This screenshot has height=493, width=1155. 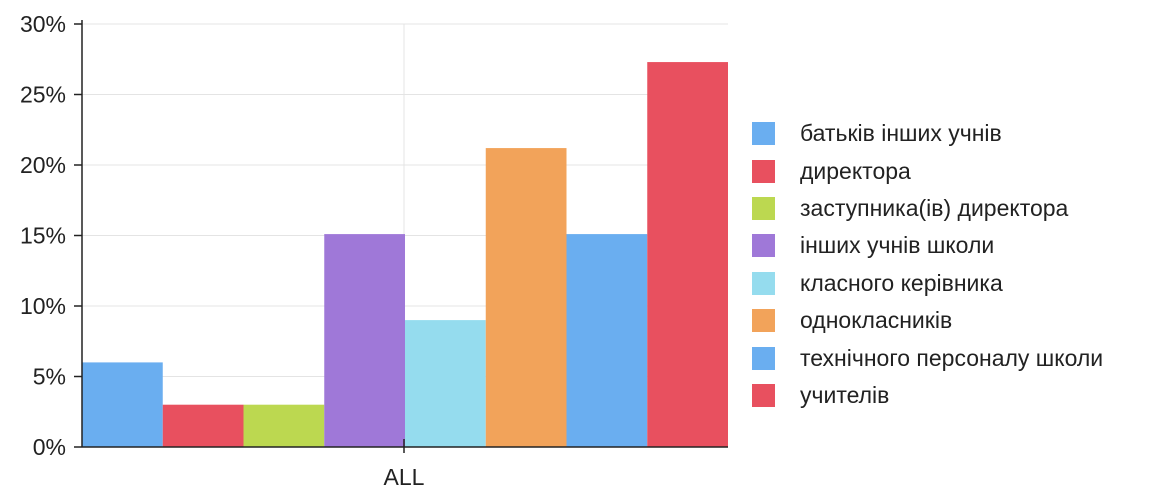 I want to click on legend-label: класного керівника, so click(x=901, y=282).